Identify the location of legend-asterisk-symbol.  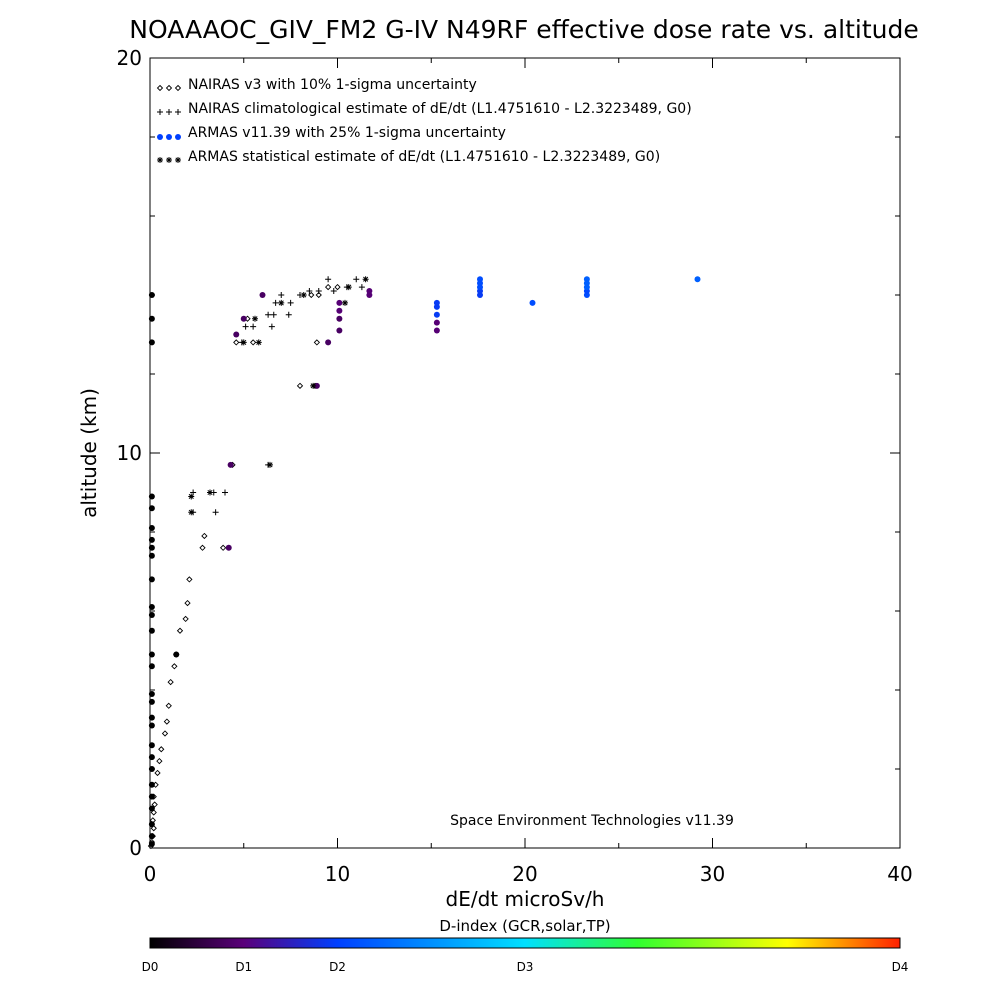
(169, 160).